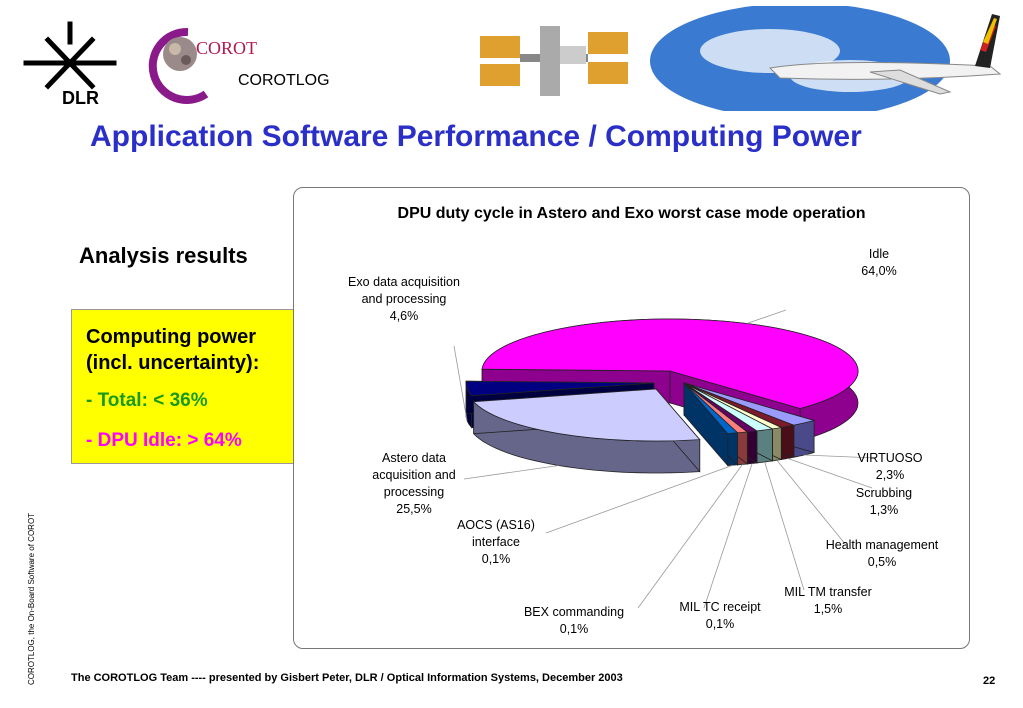 This screenshot has height=708, width=1023. Describe the element at coordinates (414, 509) in the screenshot. I see `pie-slice-value: 25,5%` at that location.